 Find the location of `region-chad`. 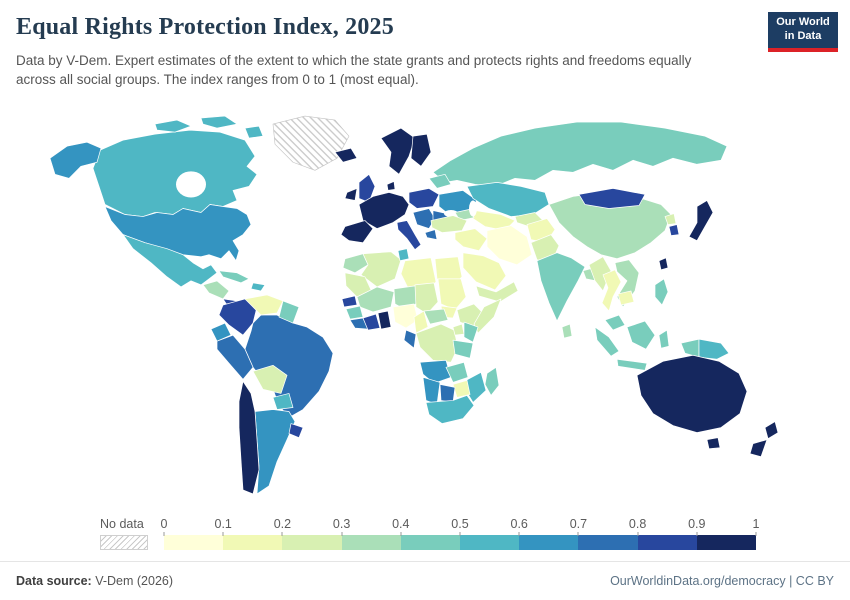

region-chad is located at coordinates (426, 298).